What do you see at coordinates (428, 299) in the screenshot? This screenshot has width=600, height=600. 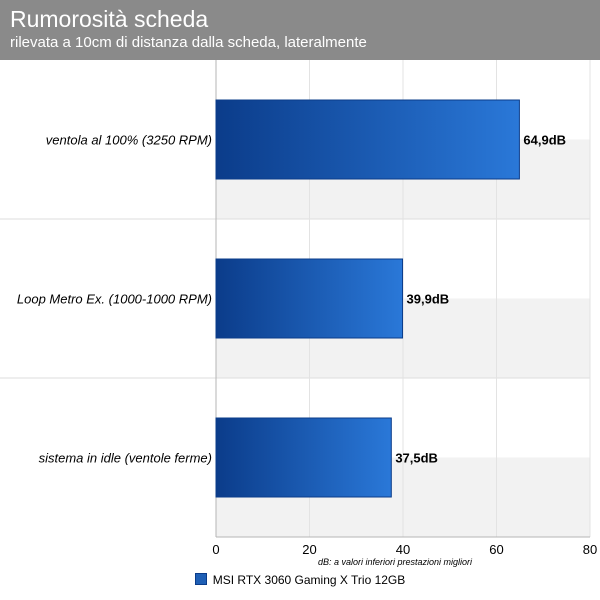 I see `data-label: 39,9dB` at bounding box center [428, 299].